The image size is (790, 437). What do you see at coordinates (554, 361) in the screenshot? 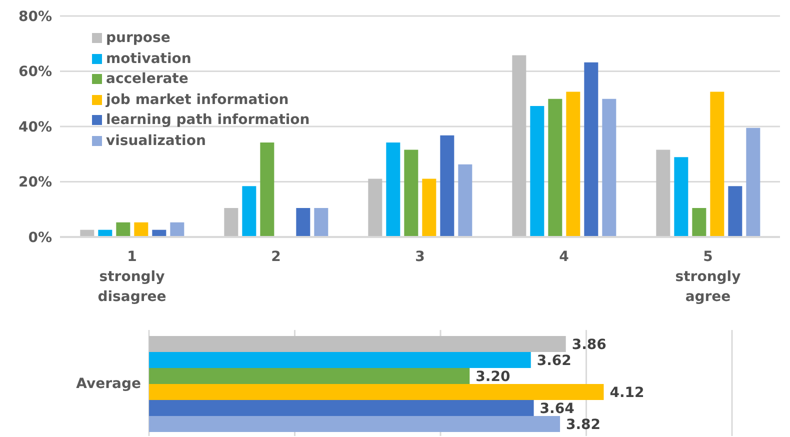
I see `data-label: 3.62` at bounding box center [554, 361].